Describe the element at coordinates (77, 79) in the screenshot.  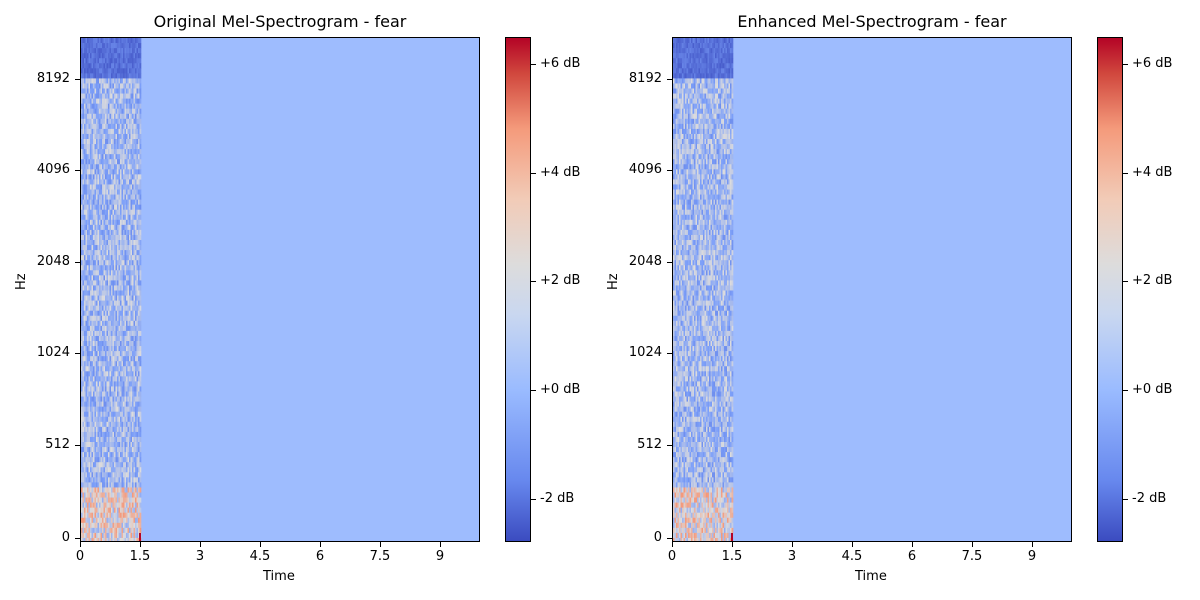
I see `y-tick-mark` at that location.